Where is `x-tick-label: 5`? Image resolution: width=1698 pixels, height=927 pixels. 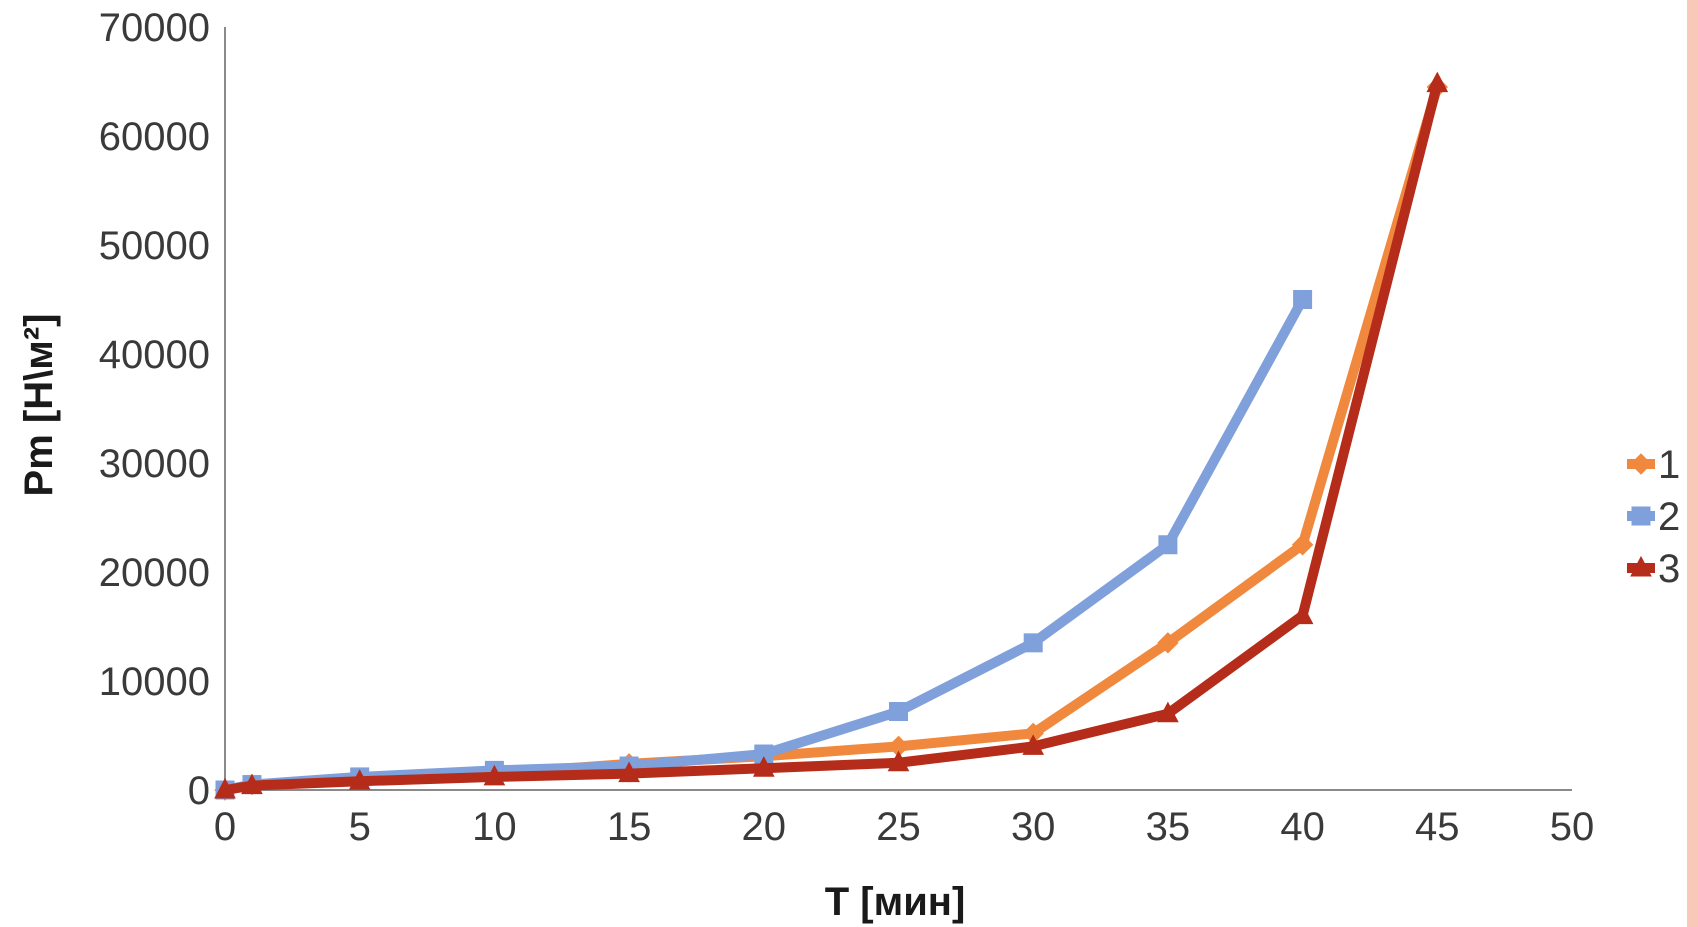
x-tick-label: 5 is located at coordinates (360, 827).